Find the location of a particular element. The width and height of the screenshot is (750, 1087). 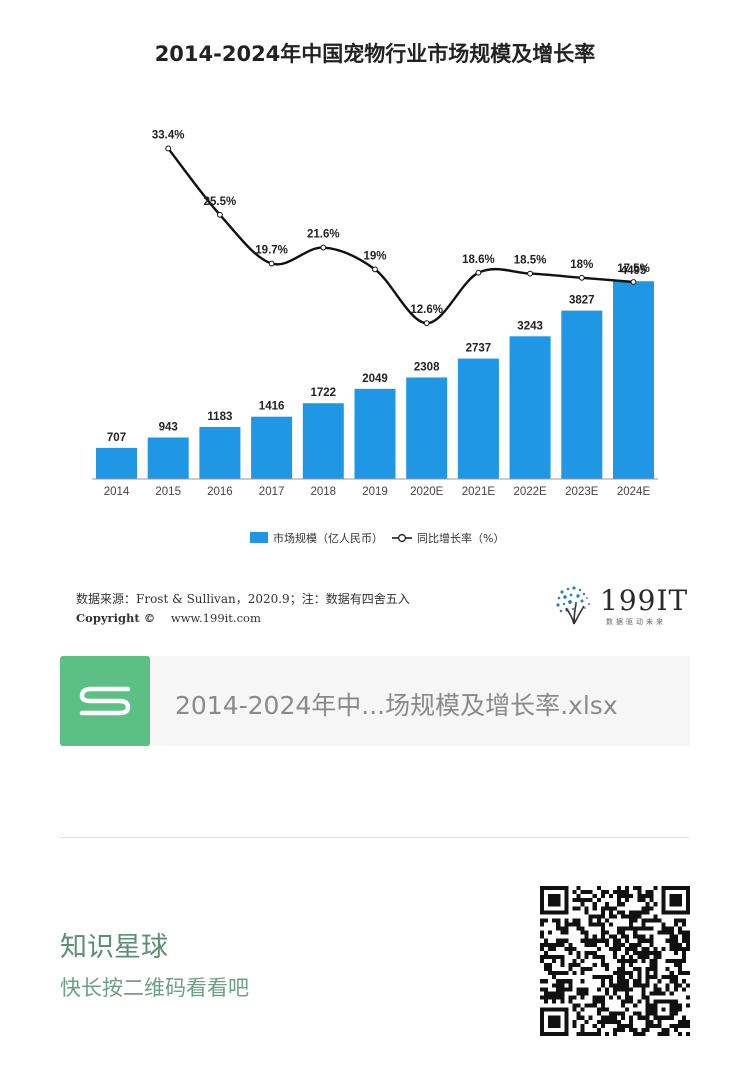

bar-data-label: 4495 is located at coordinates (634, 271).